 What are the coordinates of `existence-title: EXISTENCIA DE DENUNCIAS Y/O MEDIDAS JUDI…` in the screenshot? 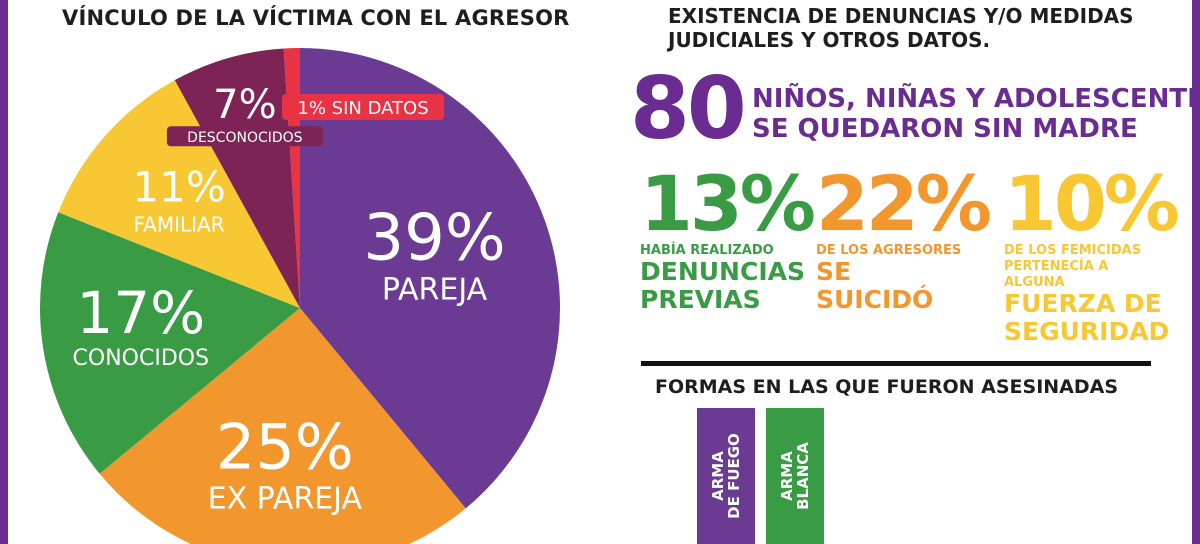 It's located at (901, 28).